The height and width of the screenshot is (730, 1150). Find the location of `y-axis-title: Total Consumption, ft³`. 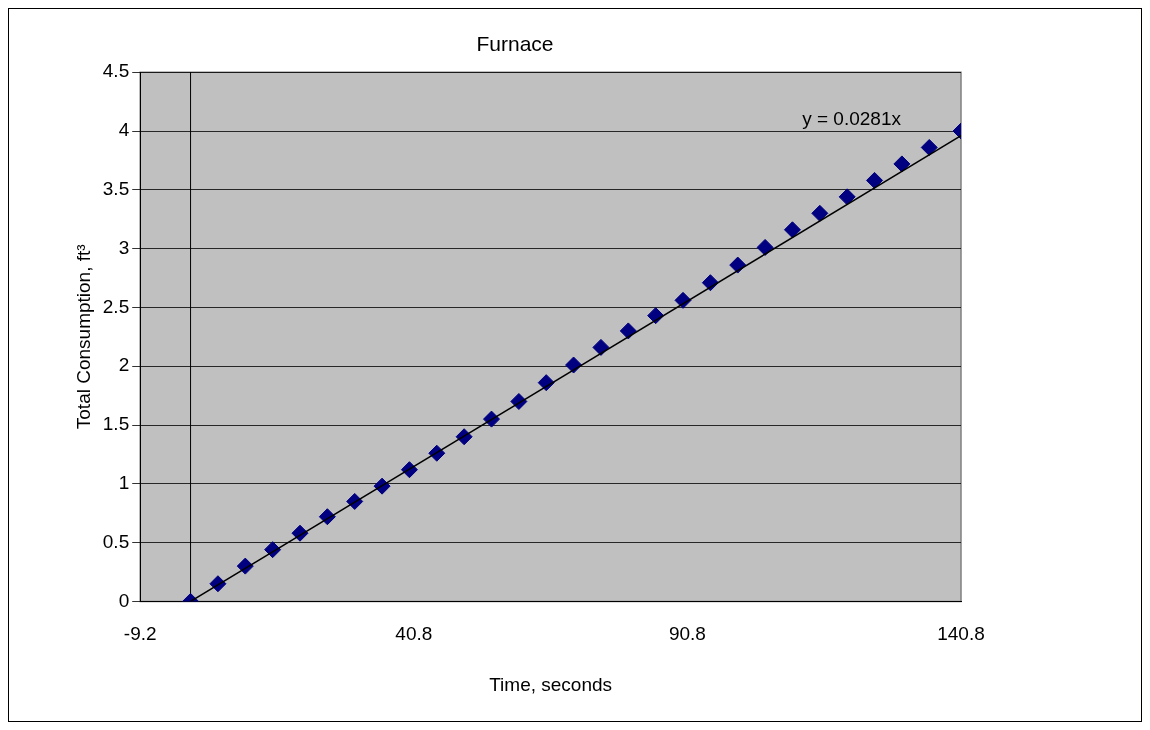

y-axis-title: Total Consumption, ft³ is located at coordinates (83, 337).